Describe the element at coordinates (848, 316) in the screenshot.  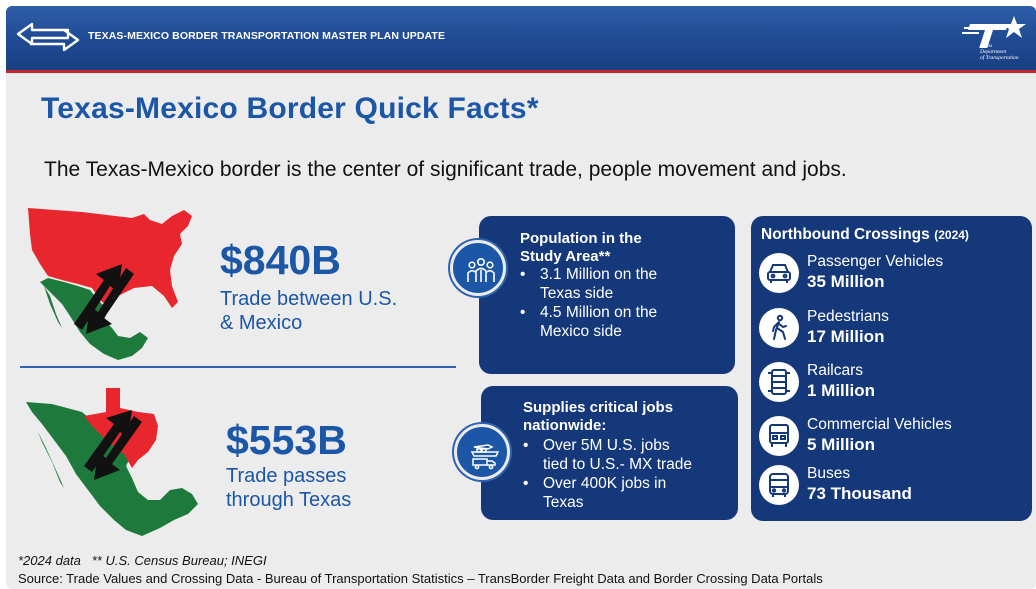
I see `crossing-label: Pedestrians` at that location.